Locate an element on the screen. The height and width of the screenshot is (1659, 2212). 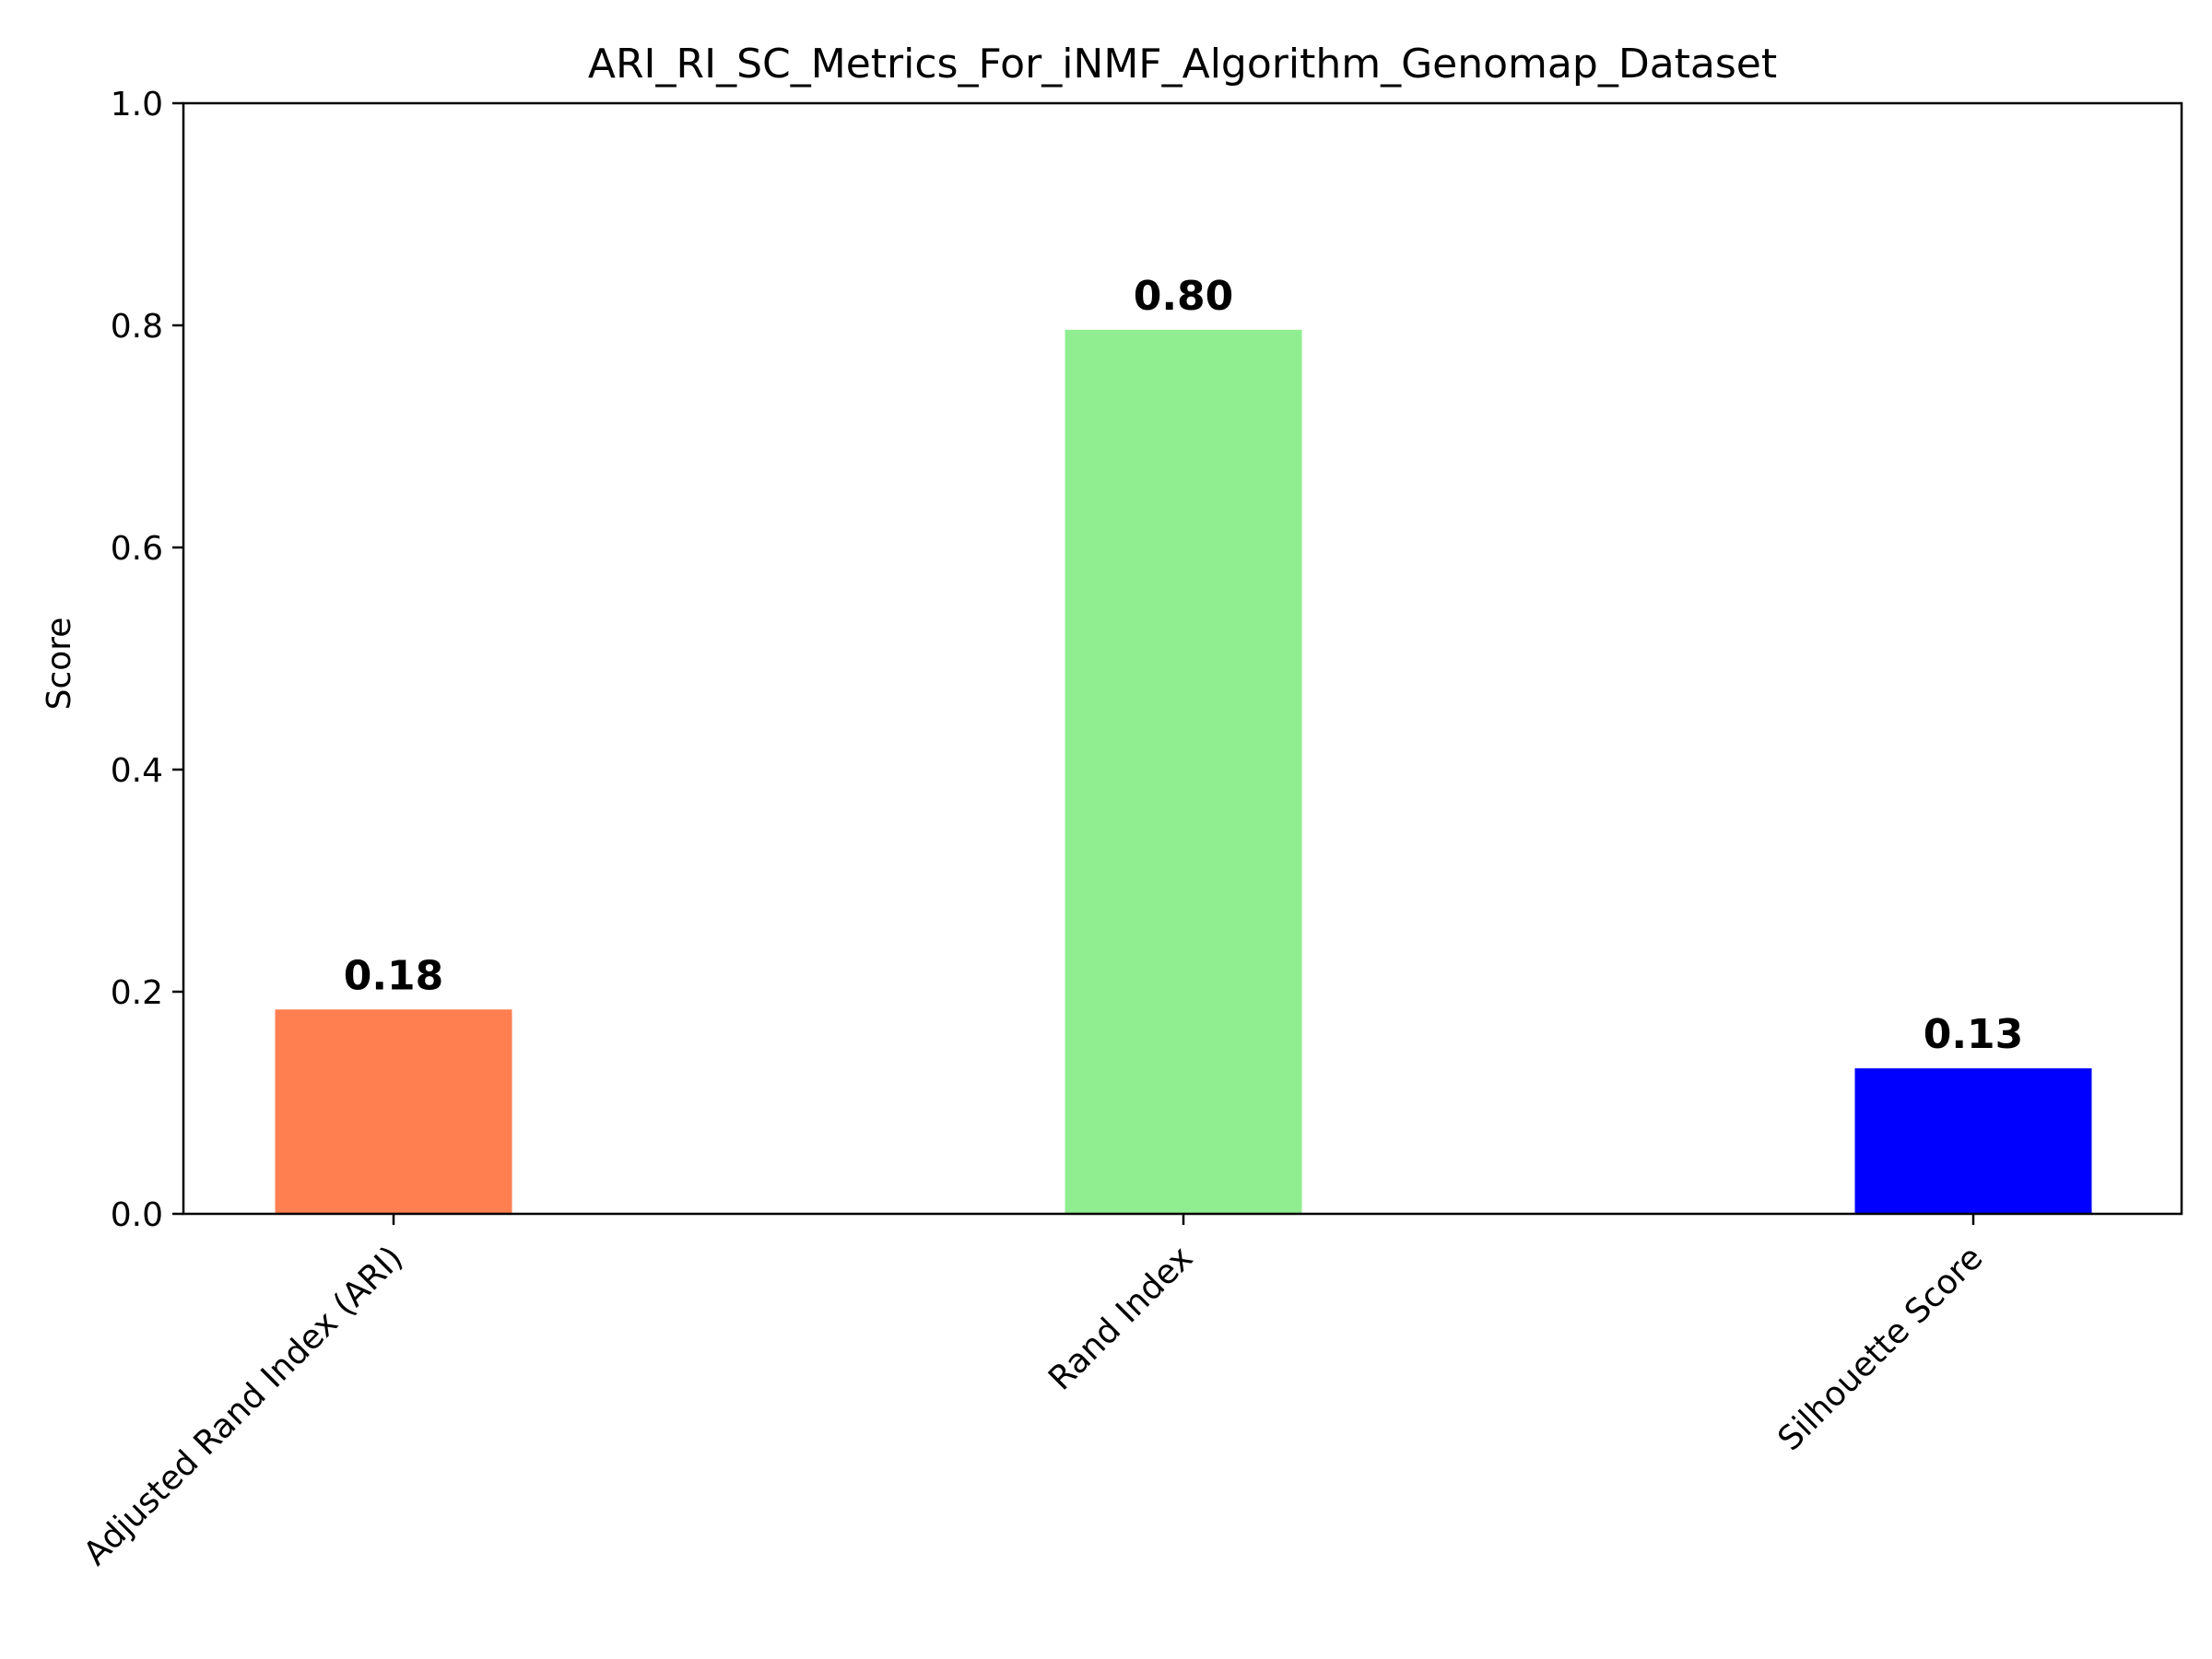
bar-value-label-2: 0.80 is located at coordinates (1184, 296).